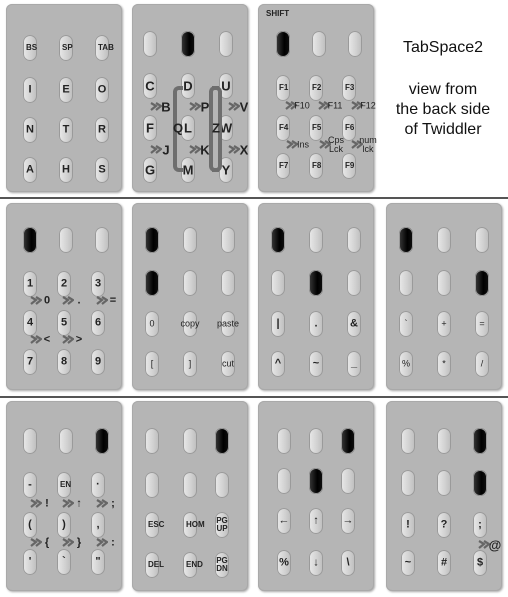 This screenshot has width=508, height=597. I want to click on key-r4-c1, so click(30, 170).